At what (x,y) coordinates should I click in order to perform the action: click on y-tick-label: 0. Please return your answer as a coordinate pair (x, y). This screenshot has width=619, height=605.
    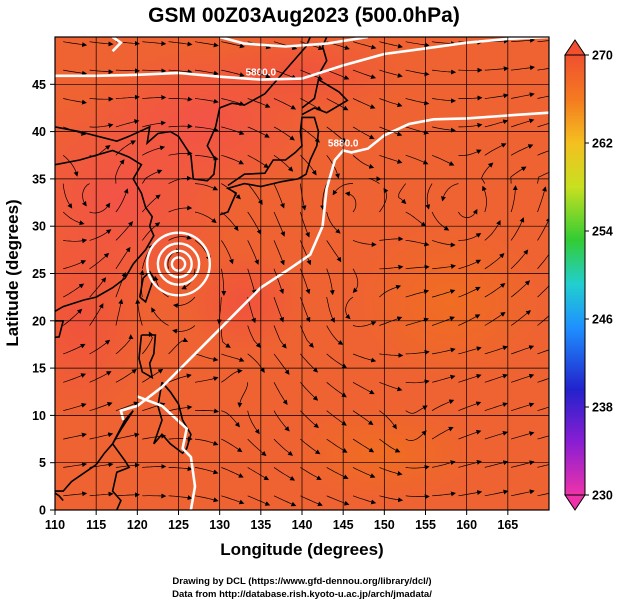
    Looking at the image, I should click on (42, 511).